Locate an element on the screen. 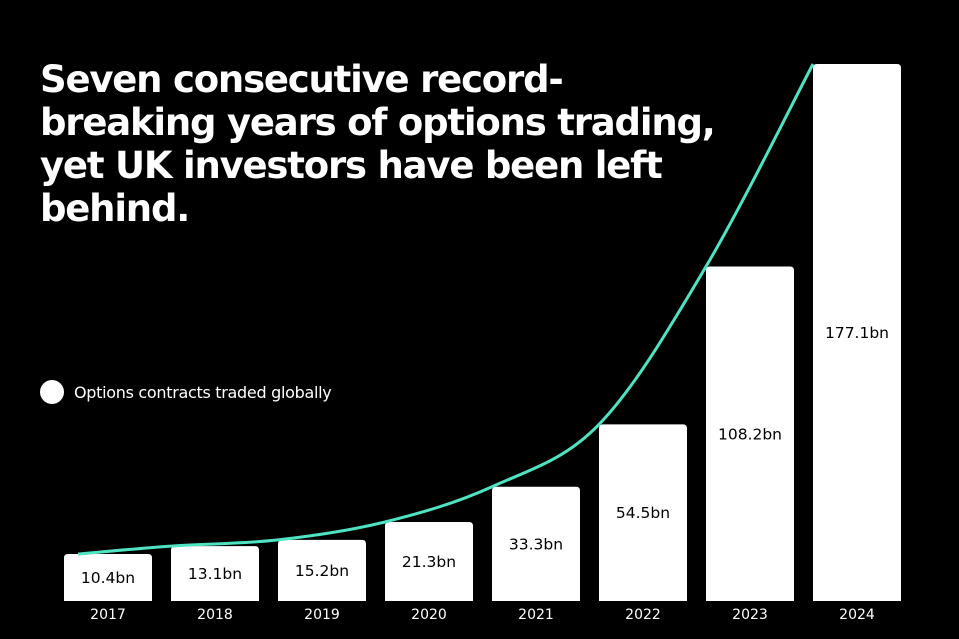  data-label: 21.3bn is located at coordinates (429, 562).